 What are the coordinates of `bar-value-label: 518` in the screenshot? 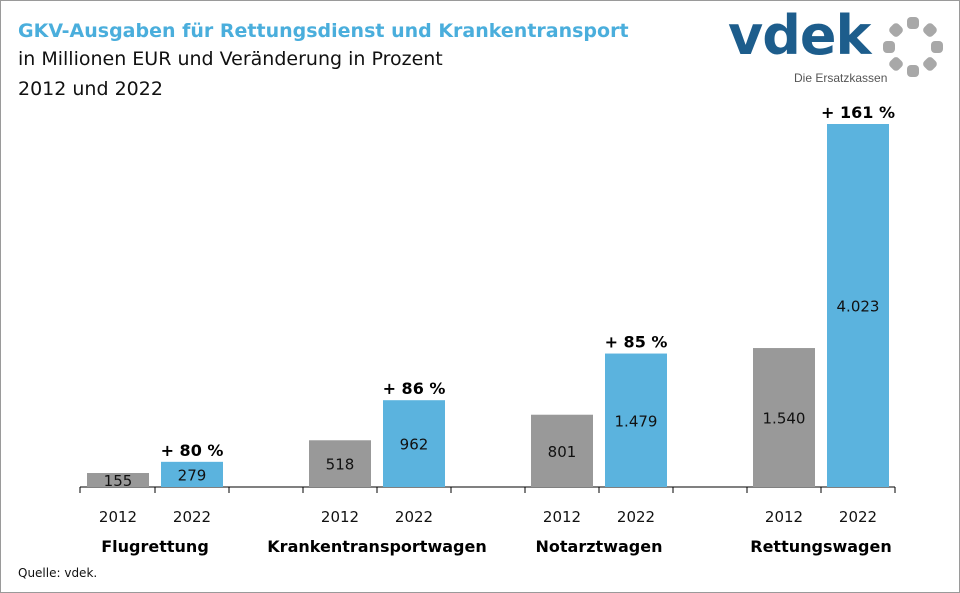 It's located at (340, 465).